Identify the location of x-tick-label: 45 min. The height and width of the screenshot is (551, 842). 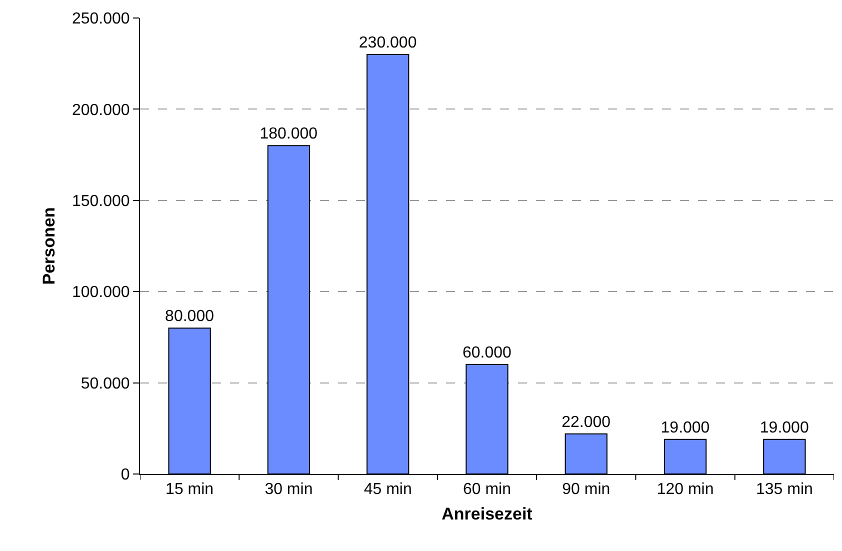
(388, 489).